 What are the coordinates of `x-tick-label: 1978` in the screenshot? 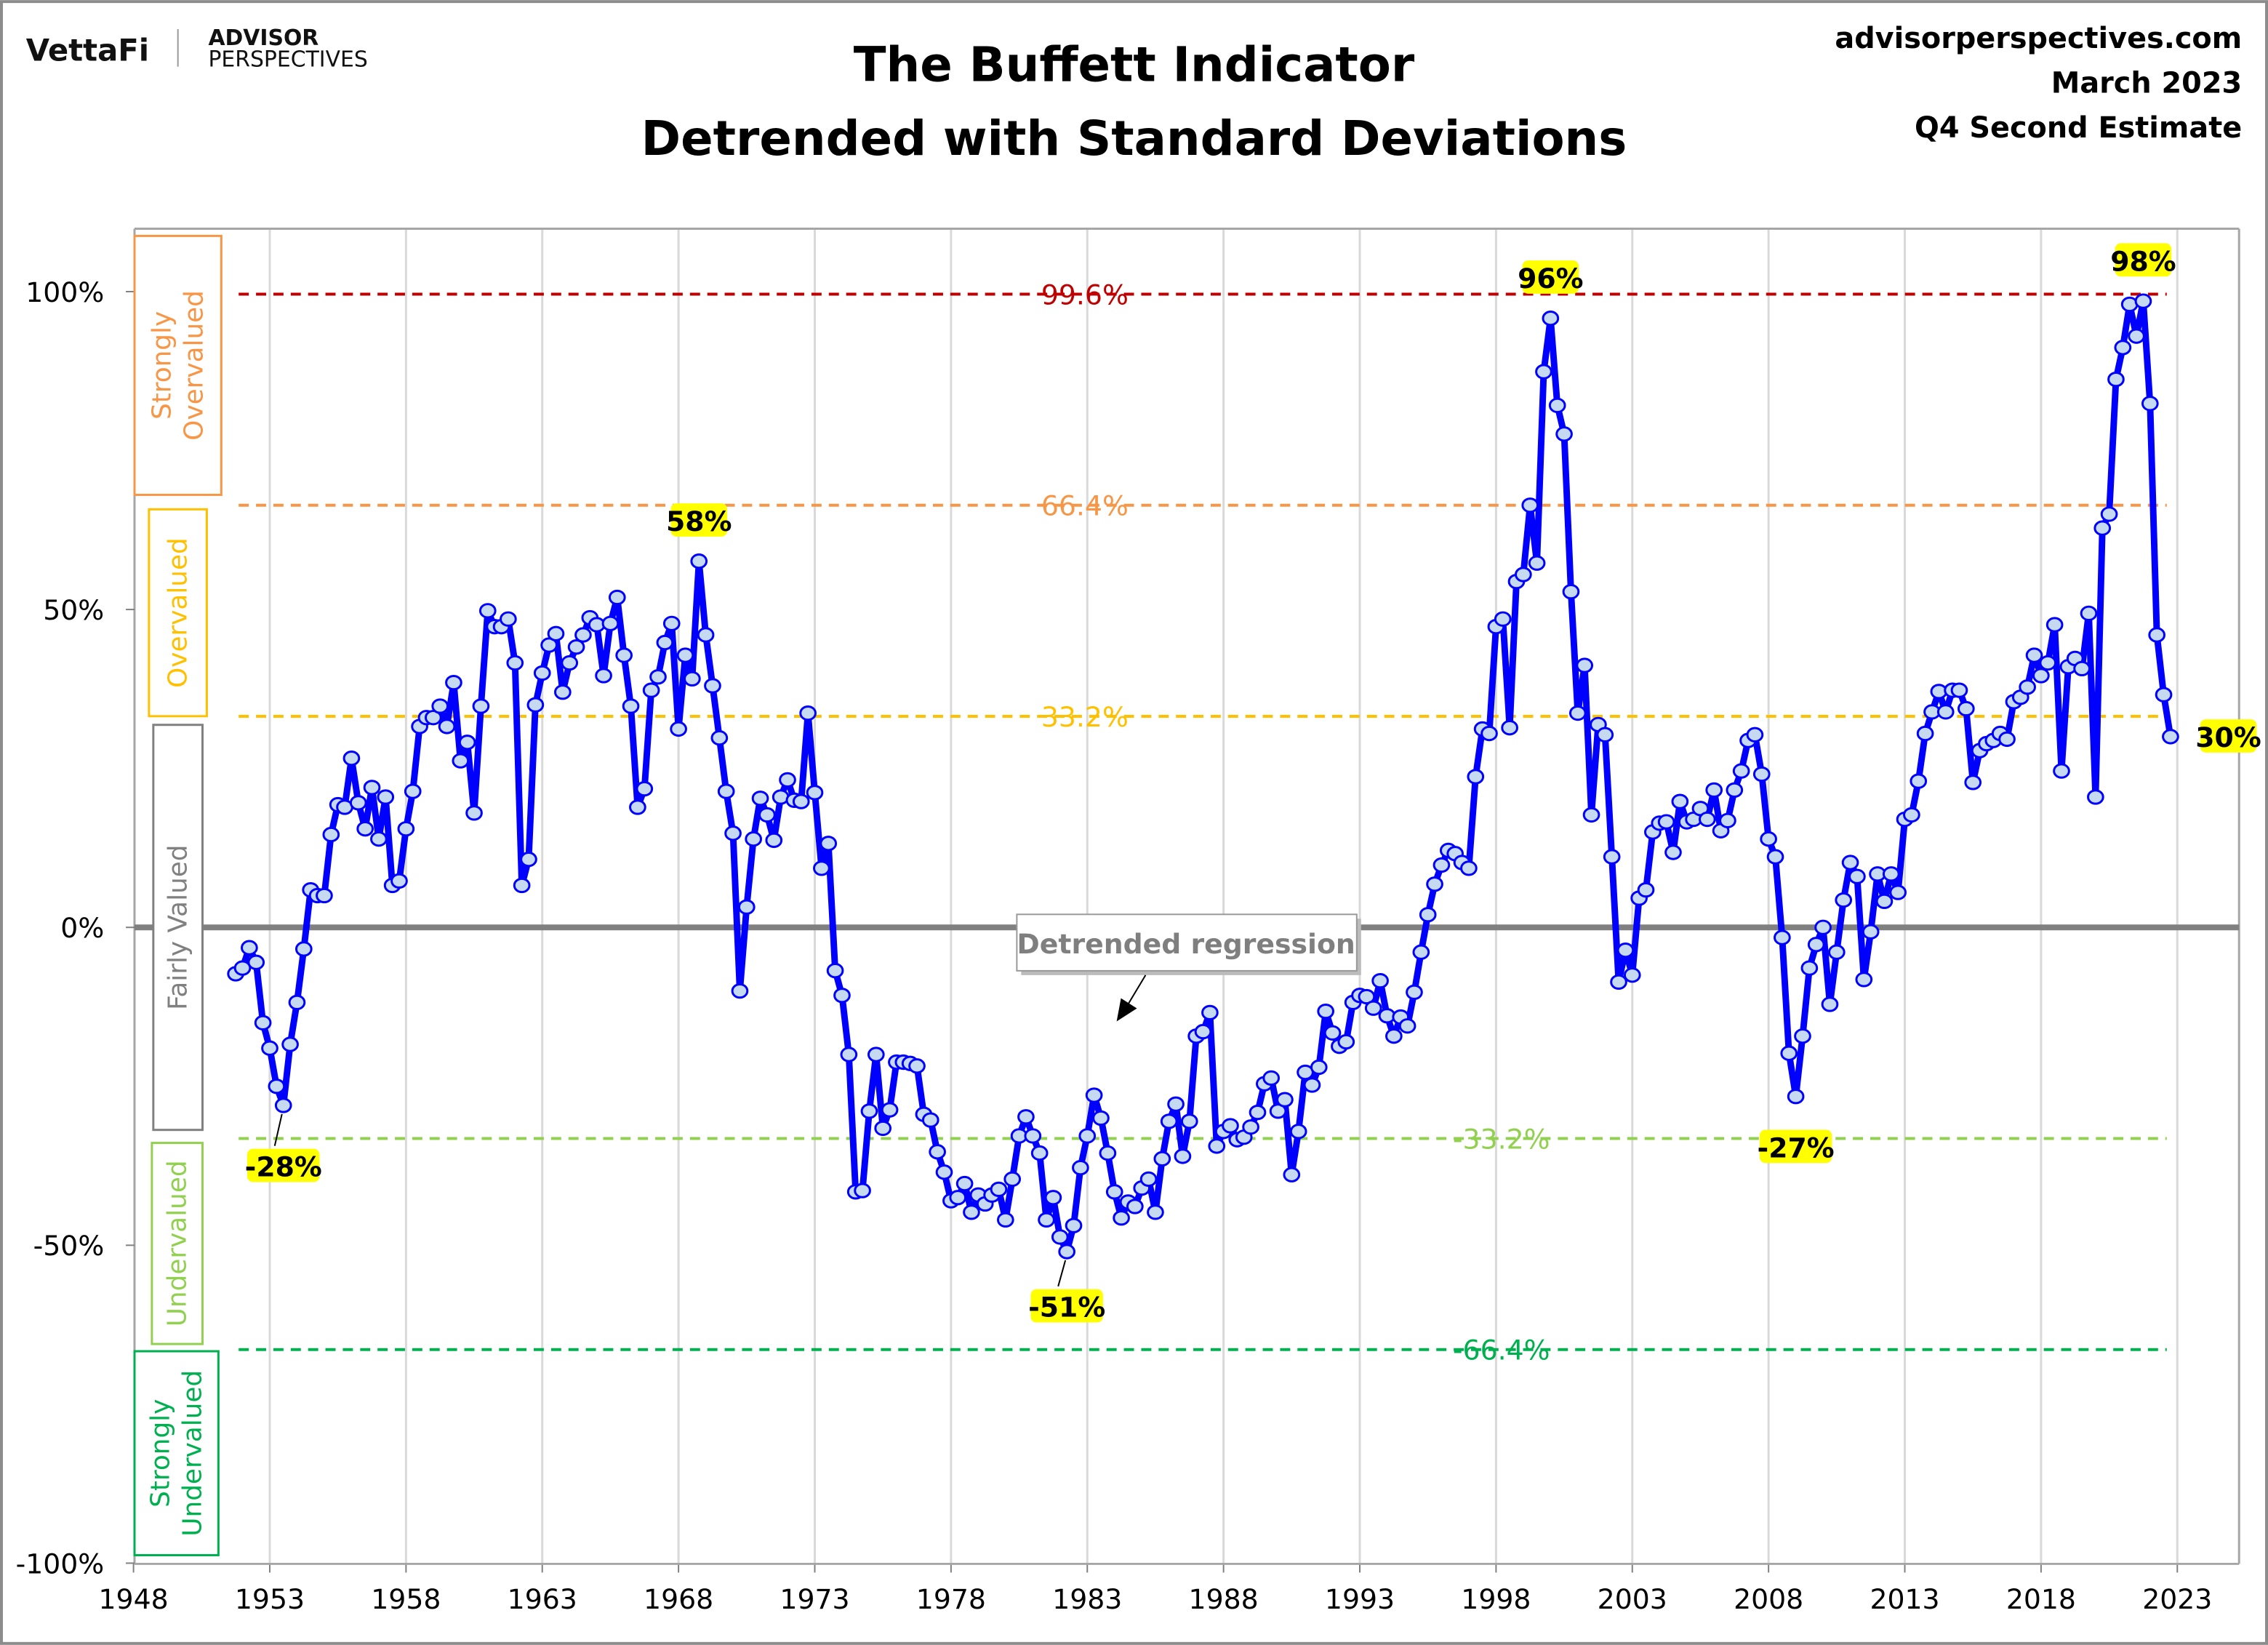 It's located at (951, 1599).